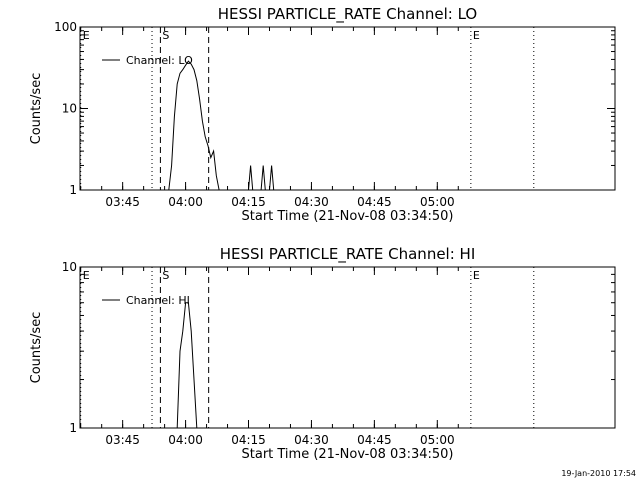 This screenshot has width=640, height=480. Describe the element at coordinates (159, 60) in the screenshot. I see `legend-label: Channel: LO` at that location.